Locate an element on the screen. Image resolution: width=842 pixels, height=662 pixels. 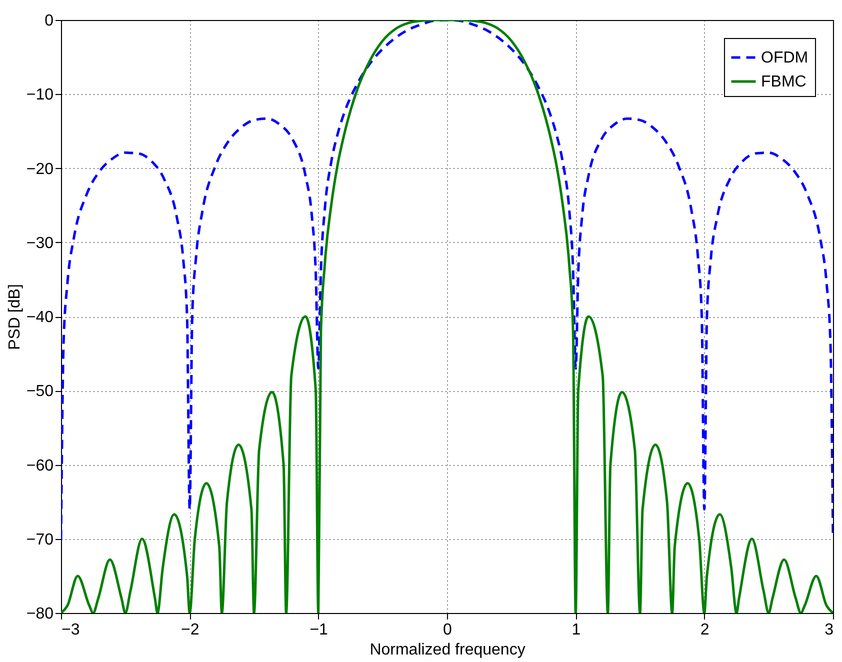
x-tick-label: 2 is located at coordinates (705, 630).